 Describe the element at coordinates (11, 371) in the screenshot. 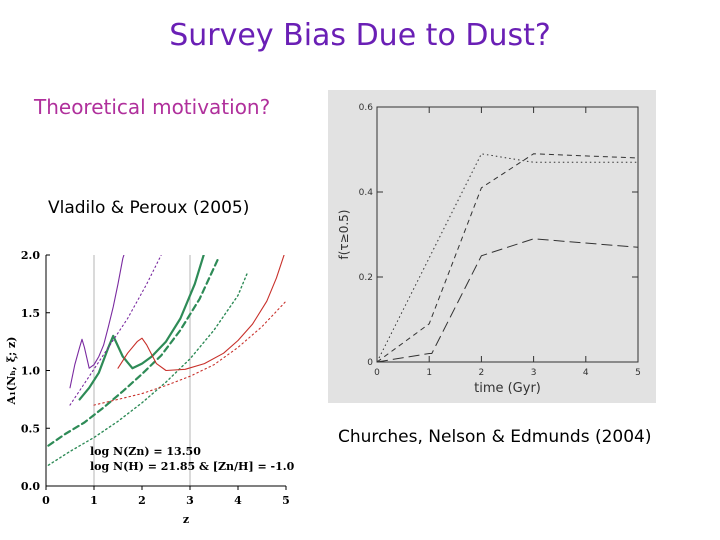

I see `y-axis-label: A₁(Nₕ, ξ; z)` at that location.